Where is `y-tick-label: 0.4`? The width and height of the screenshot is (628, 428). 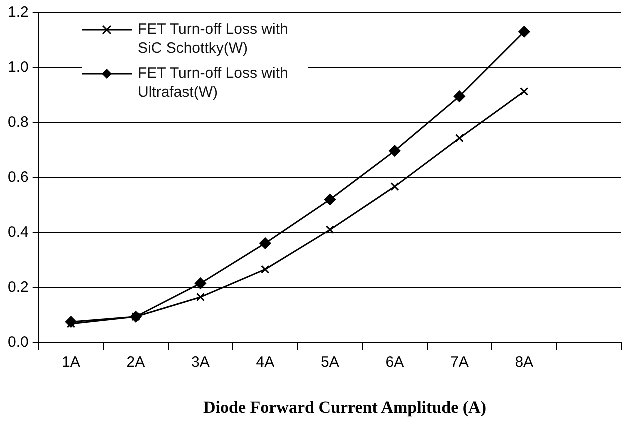 y-tick-label: 0.4 is located at coordinates (18, 233).